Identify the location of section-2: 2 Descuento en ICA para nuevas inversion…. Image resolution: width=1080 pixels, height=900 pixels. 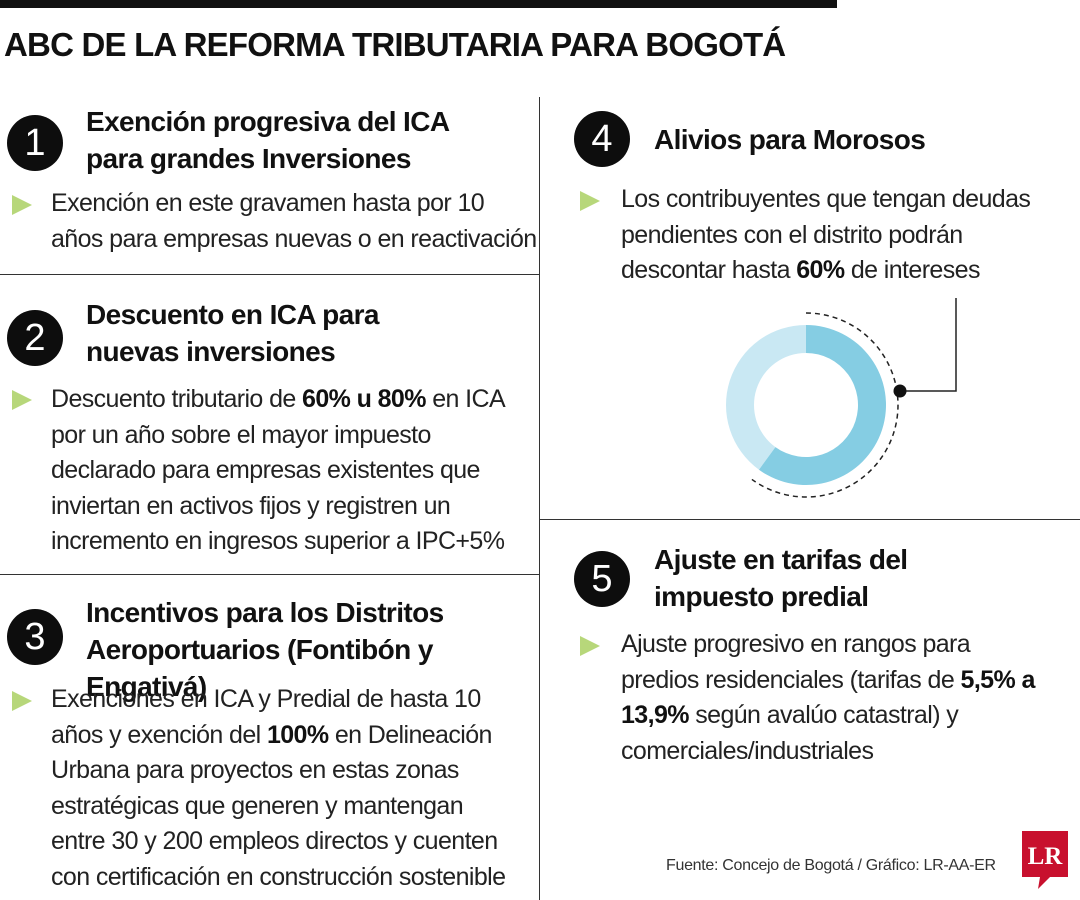
(272, 435).